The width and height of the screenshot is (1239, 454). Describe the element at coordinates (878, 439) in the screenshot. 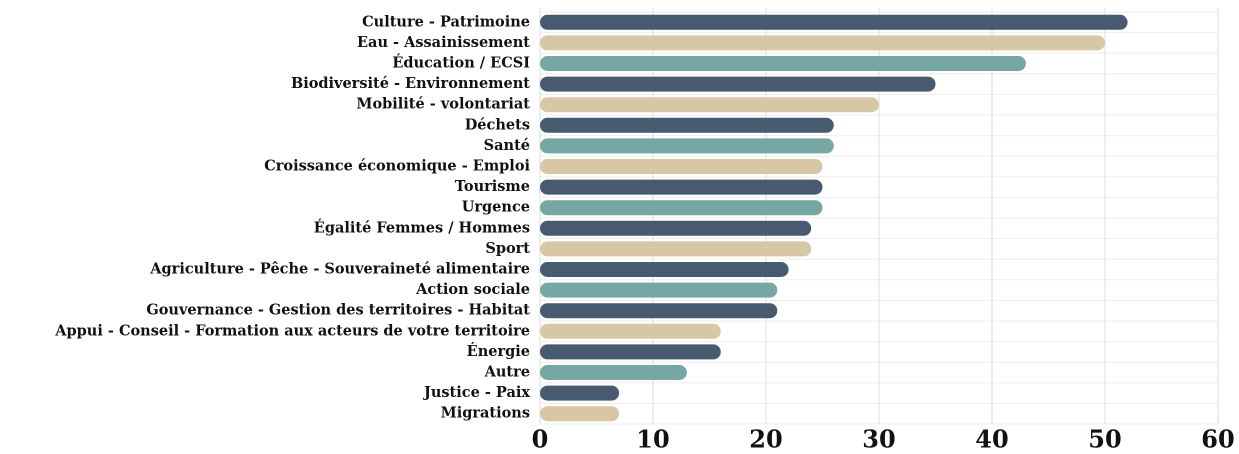

I see `x-tick-label: 30` at that location.